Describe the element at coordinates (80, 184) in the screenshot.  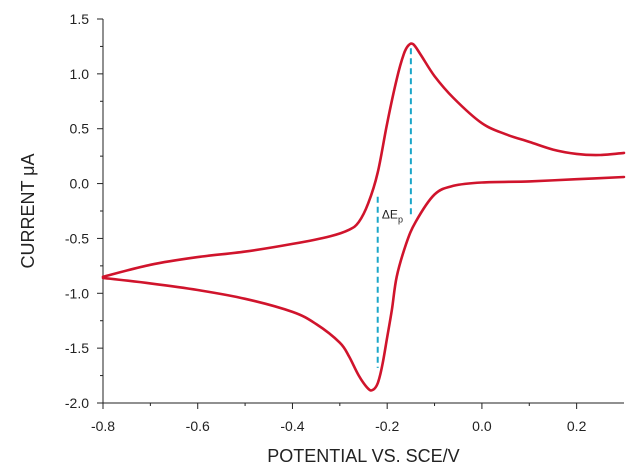
I see `y-tick-label: 0.0` at that location.